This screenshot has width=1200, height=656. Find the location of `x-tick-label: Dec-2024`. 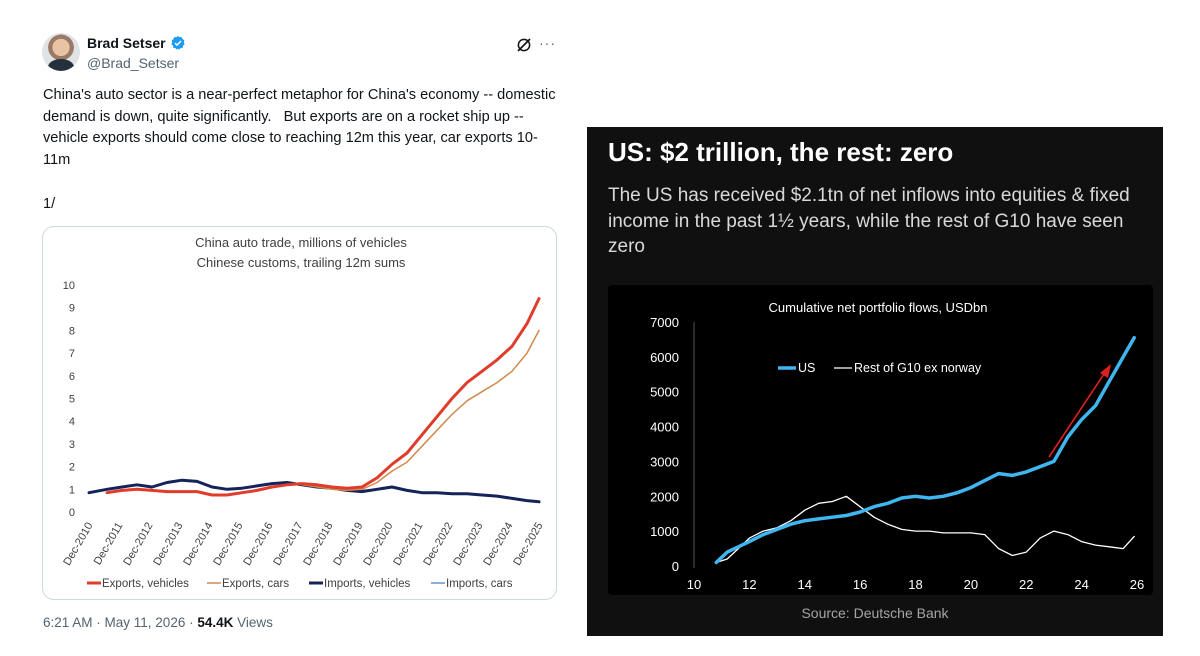

x-tick-label: Dec-2024 is located at coordinates (498, 544).